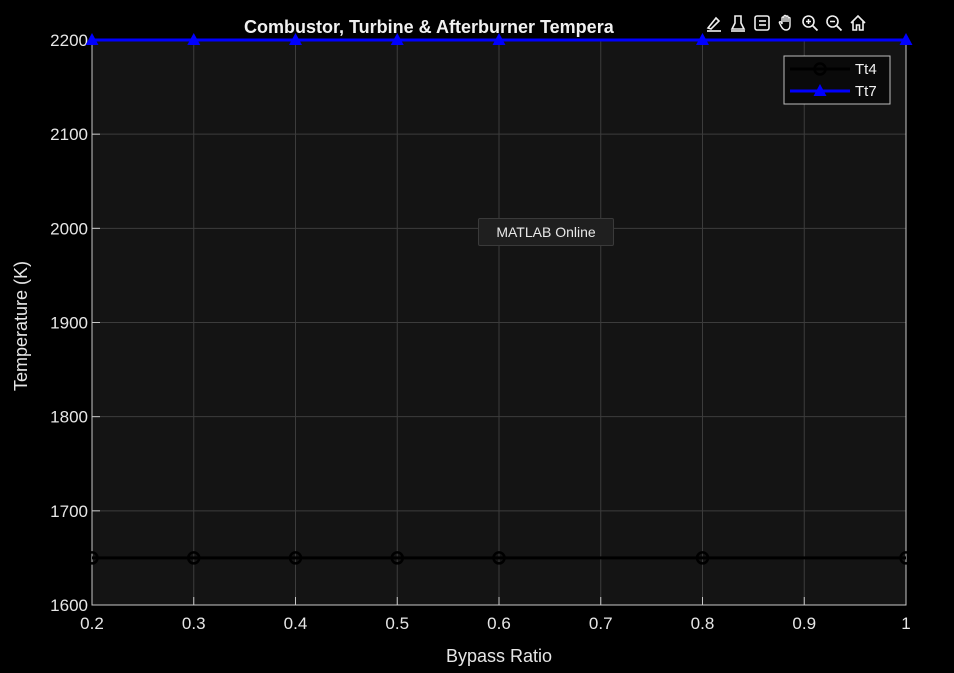 This screenshot has width=954, height=673. I want to click on pan-button, so click(786, 23).